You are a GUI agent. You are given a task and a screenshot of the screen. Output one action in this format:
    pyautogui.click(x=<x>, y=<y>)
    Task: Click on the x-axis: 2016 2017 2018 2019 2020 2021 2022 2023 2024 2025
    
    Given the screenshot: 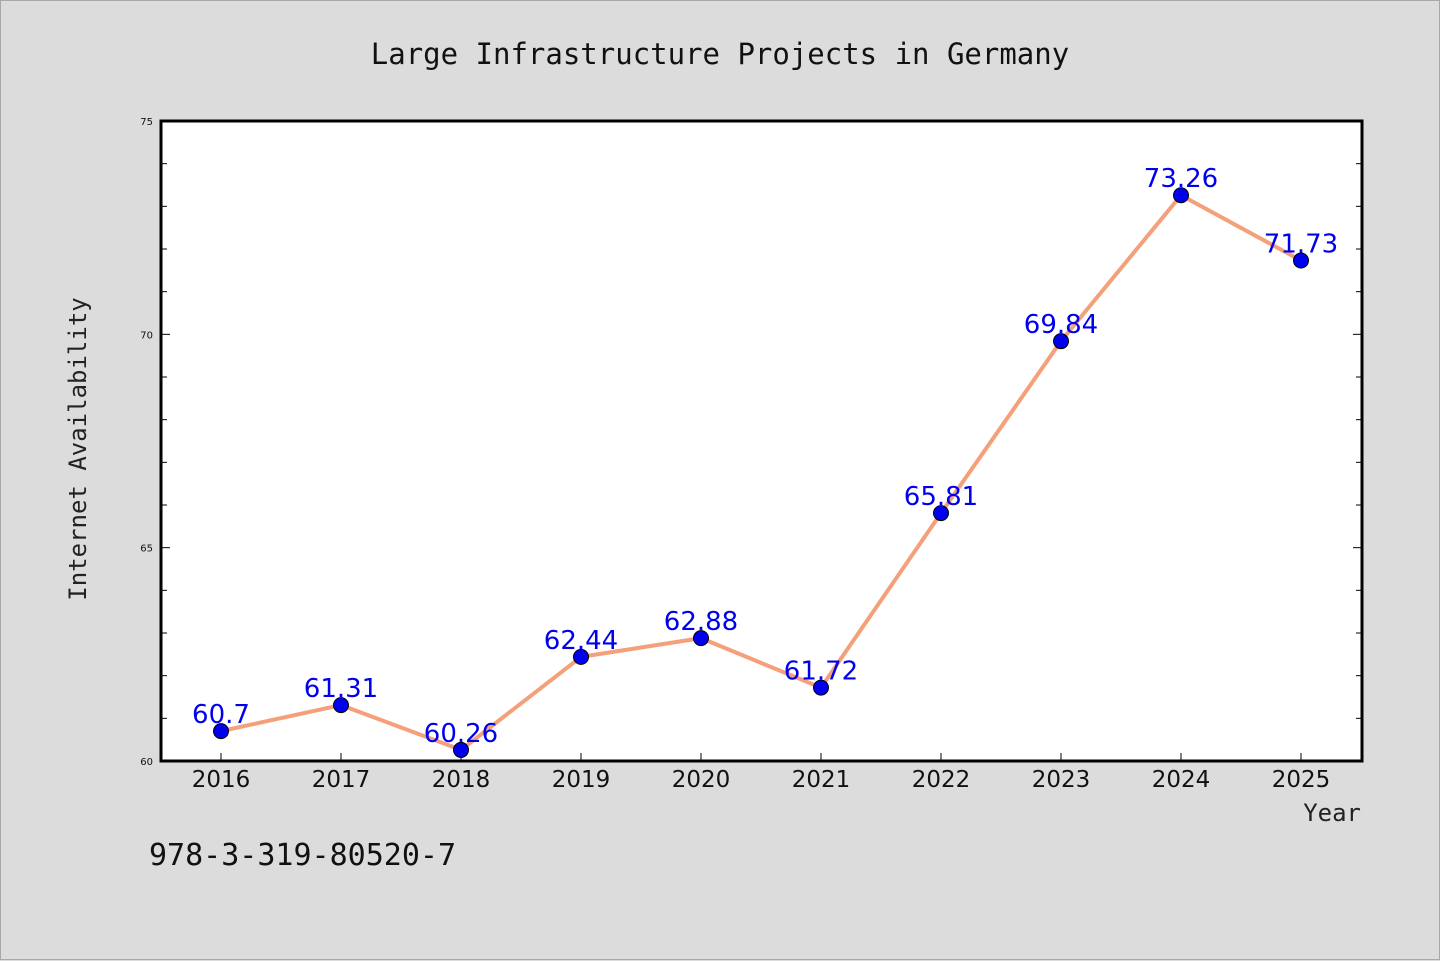 What is the action you would take?
    pyautogui.click(x=761, y=773)
    